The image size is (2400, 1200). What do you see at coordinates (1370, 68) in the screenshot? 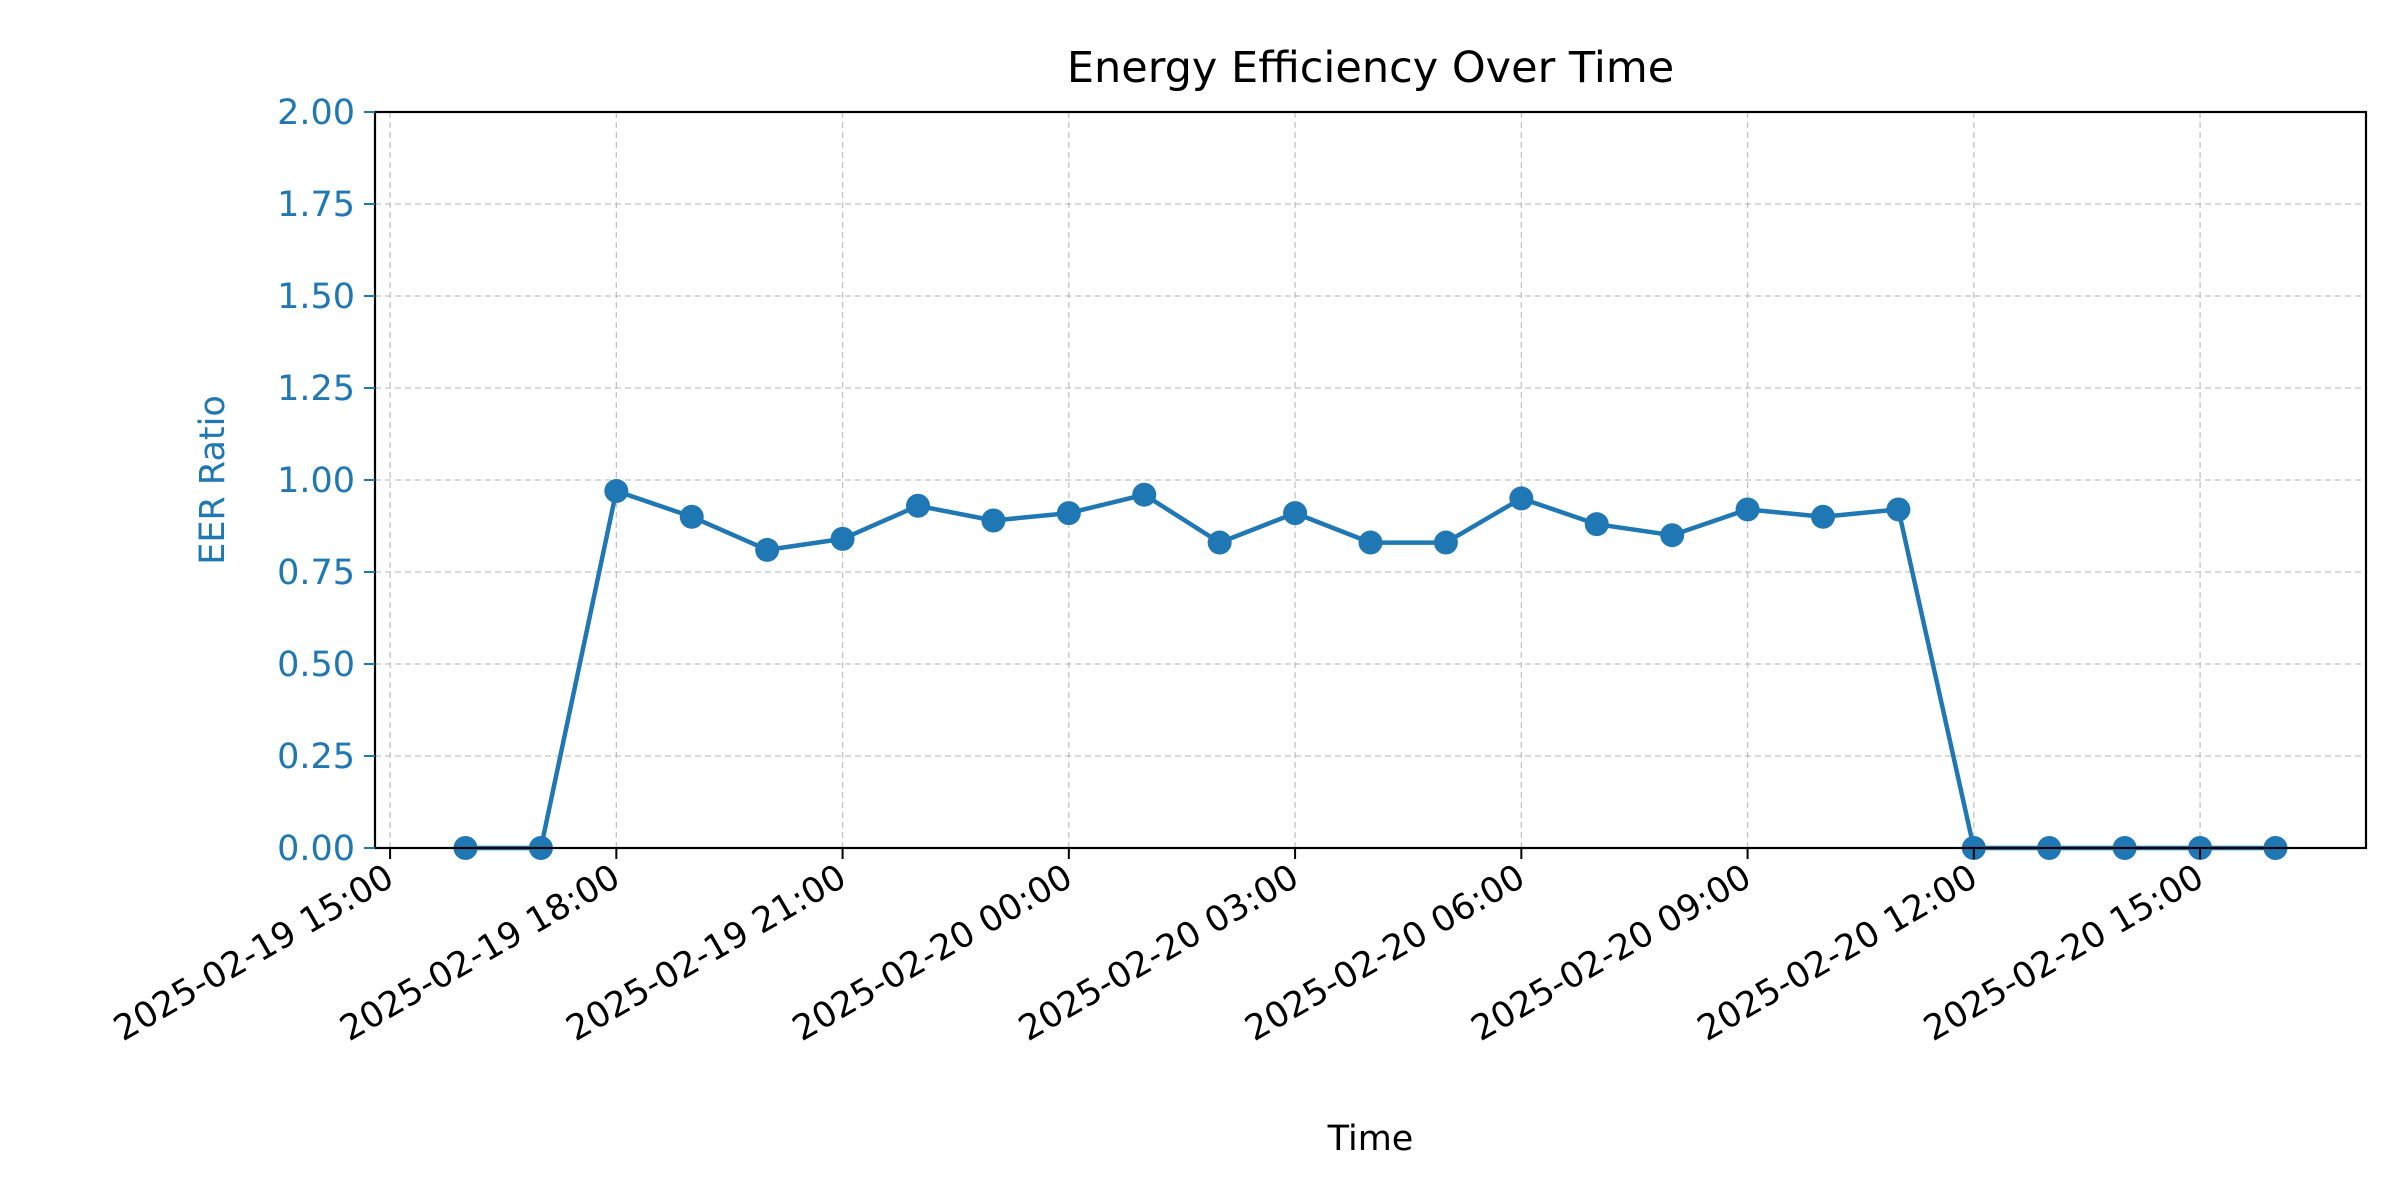
I see `chart-title: Energy Efficiency Over Time` at bounding box center [1370, 68].